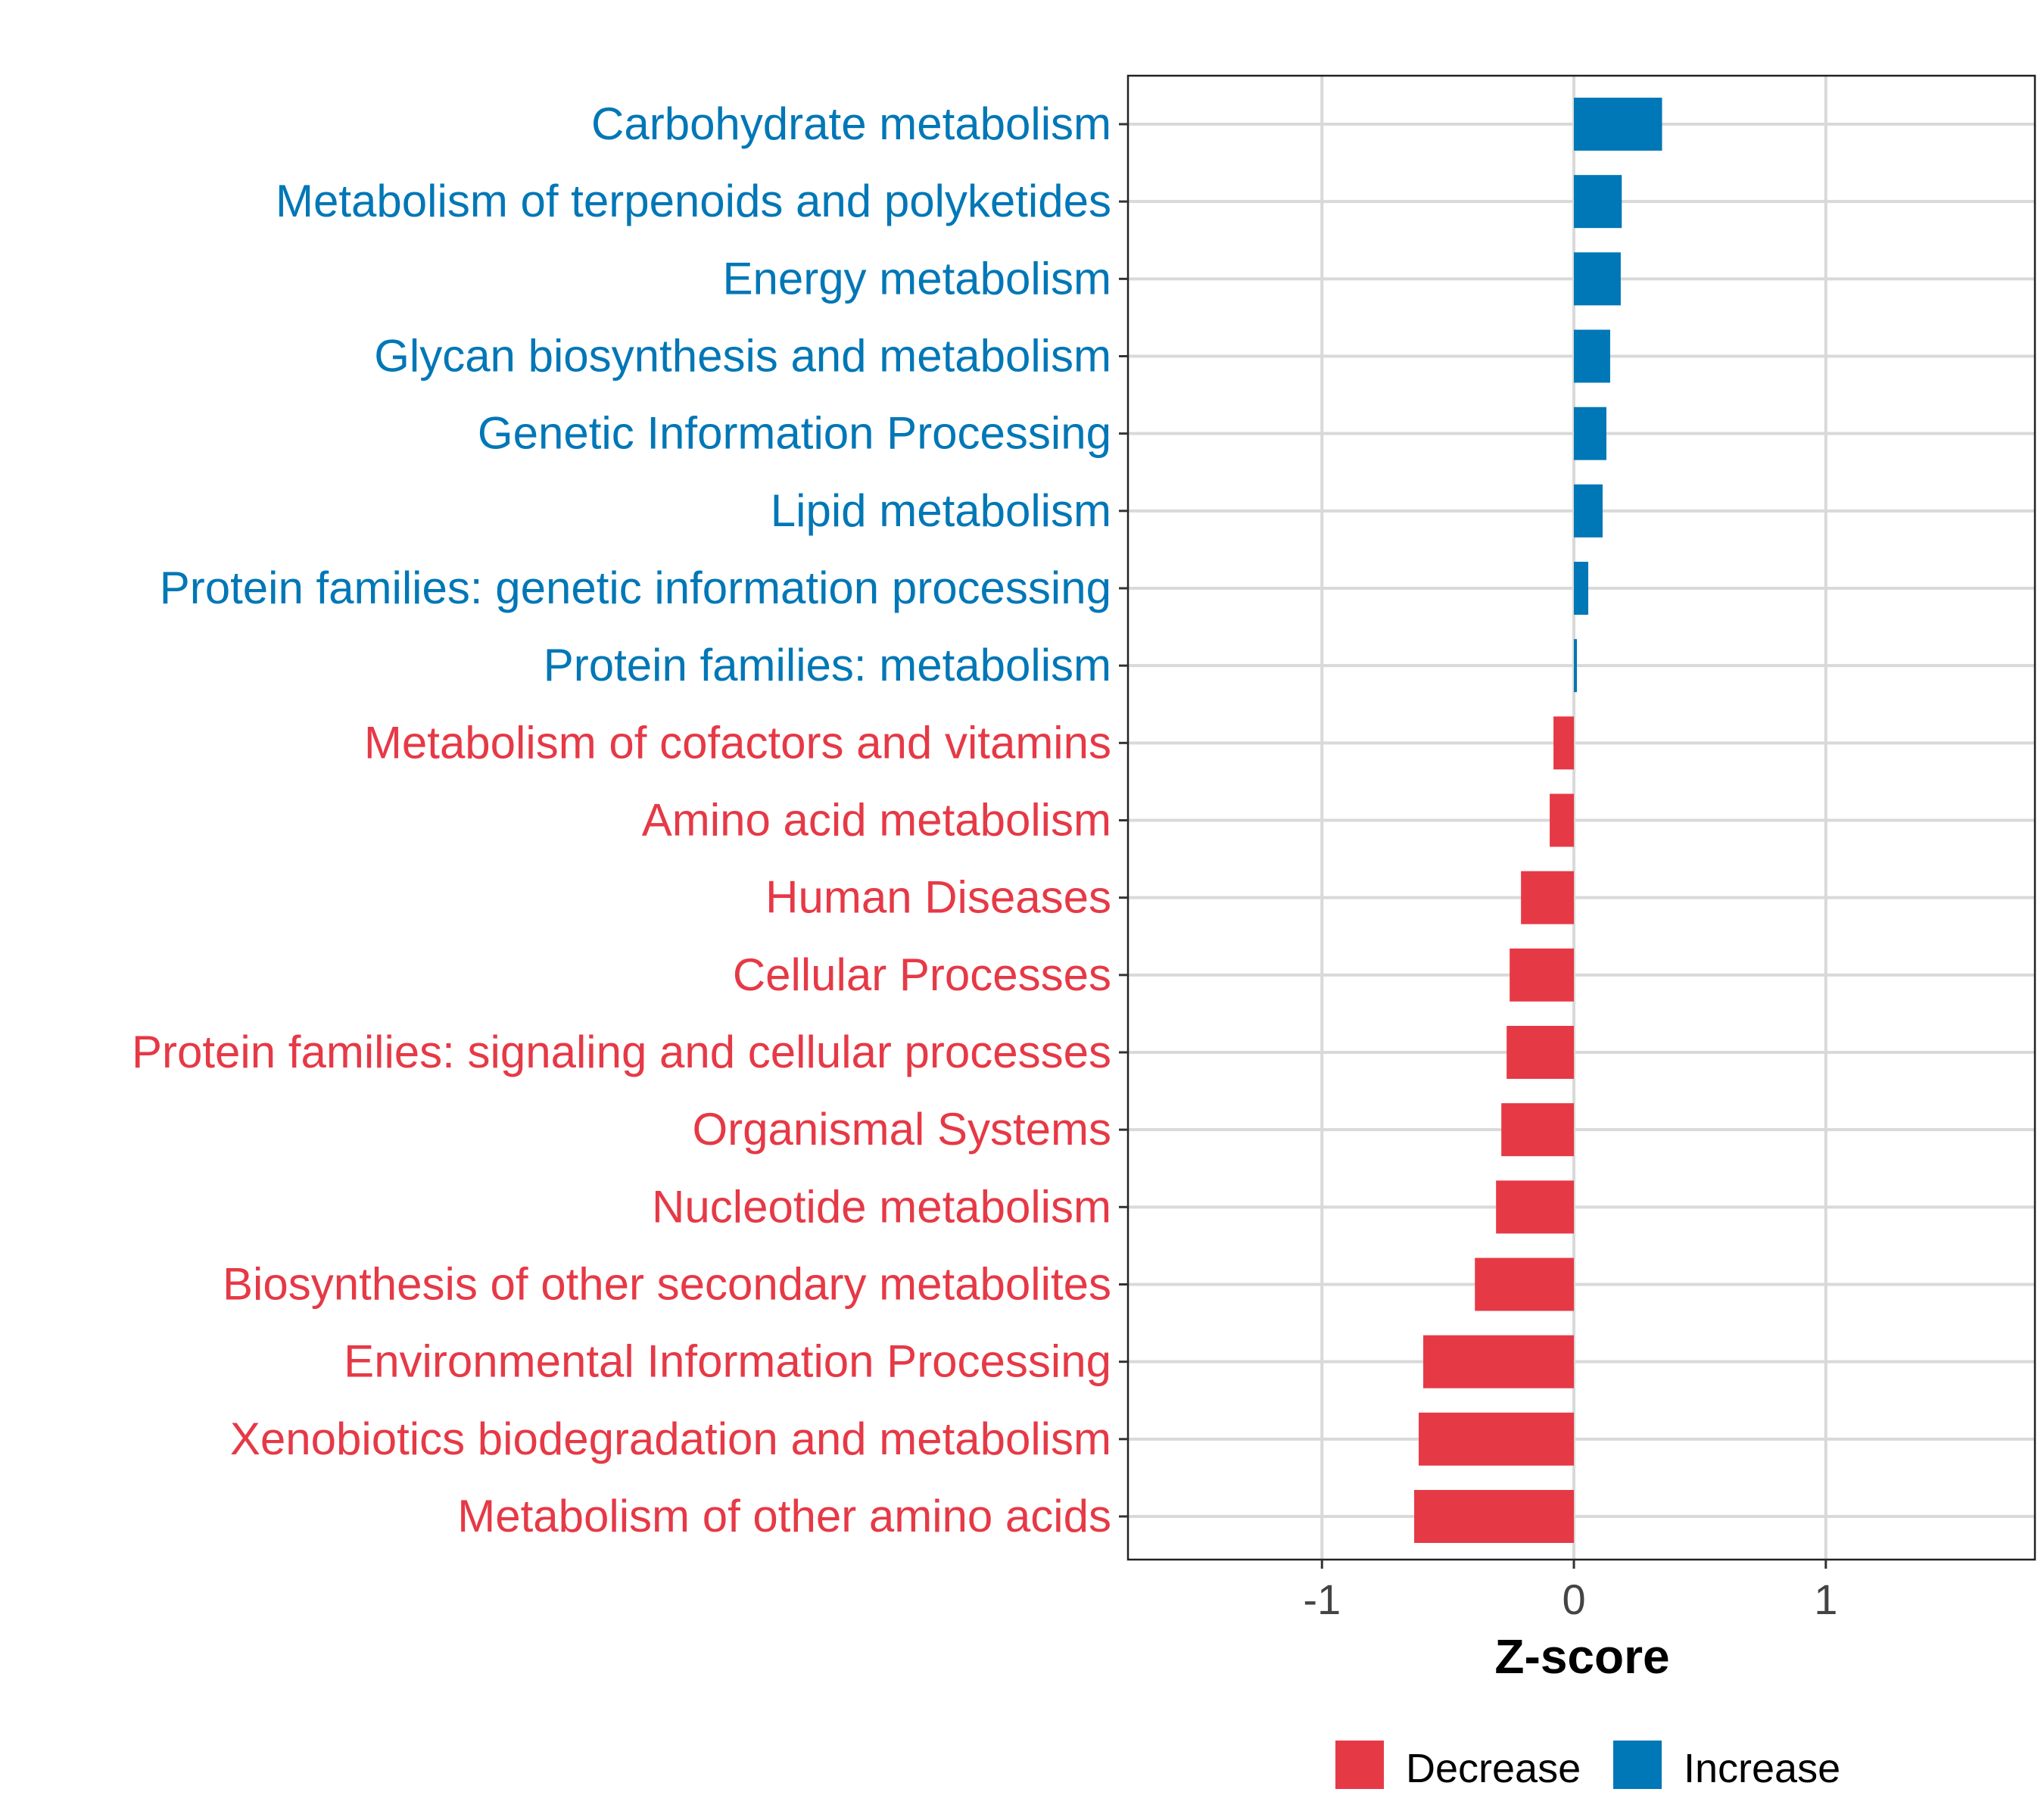  I want to click on y-tick-label: Metabolism of other amino acids, so click(784, 1516).